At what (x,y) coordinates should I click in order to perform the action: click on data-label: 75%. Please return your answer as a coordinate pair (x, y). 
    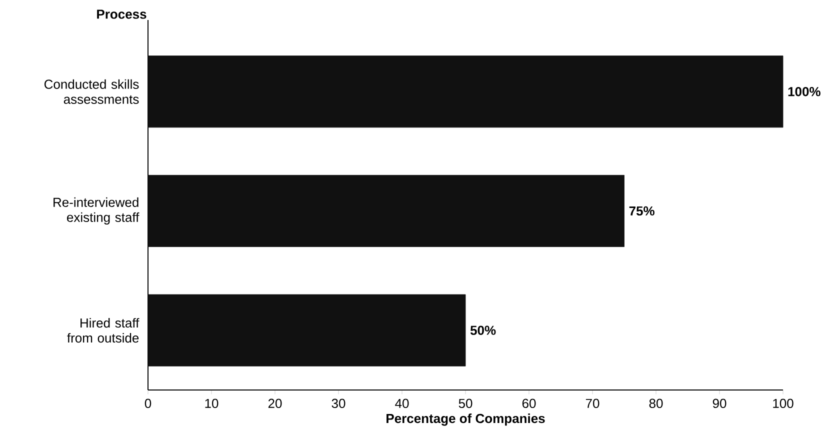
    Looking at the image, I should click on (641, 211).